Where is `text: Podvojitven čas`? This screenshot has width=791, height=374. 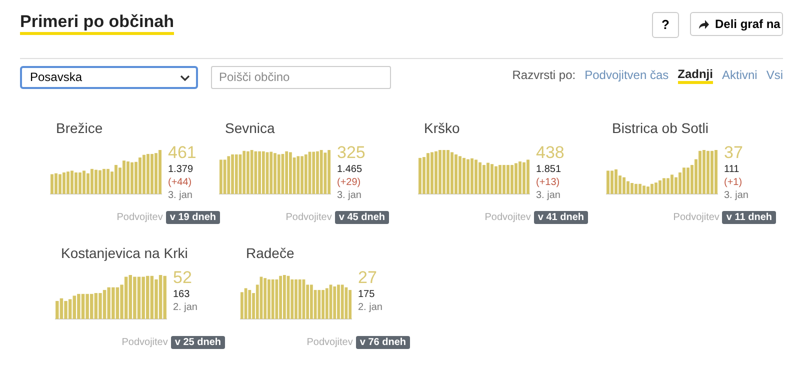 text: Podvojitven čas is located at coordinates (626, 75).